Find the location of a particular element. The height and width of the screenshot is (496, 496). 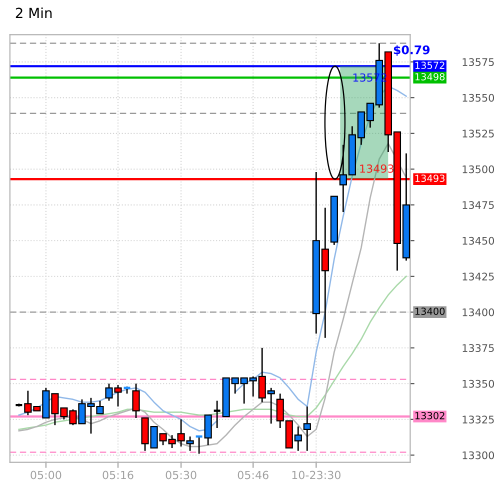

band-label: $0.79 is located at coordinates (412, 50).